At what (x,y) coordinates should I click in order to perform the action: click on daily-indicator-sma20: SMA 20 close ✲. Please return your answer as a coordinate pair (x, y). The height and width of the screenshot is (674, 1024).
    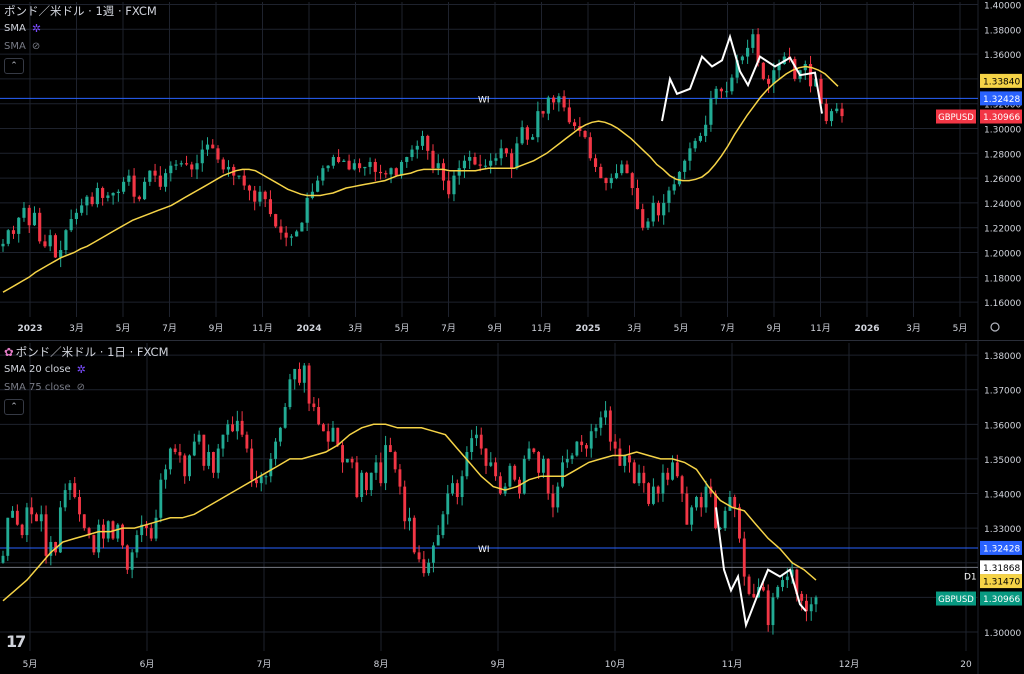
    Looking at the image, I should click on (86, 370).